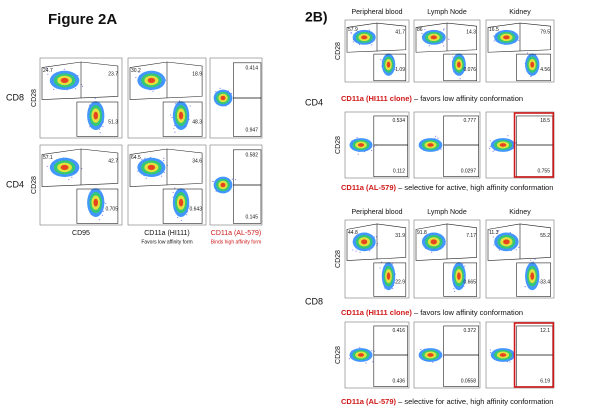 The height and width of the screenshot is (412, 604). Describe the element at coordinates (197, 74) in the screenshot. I see `gate-value: 18.9` at that location.